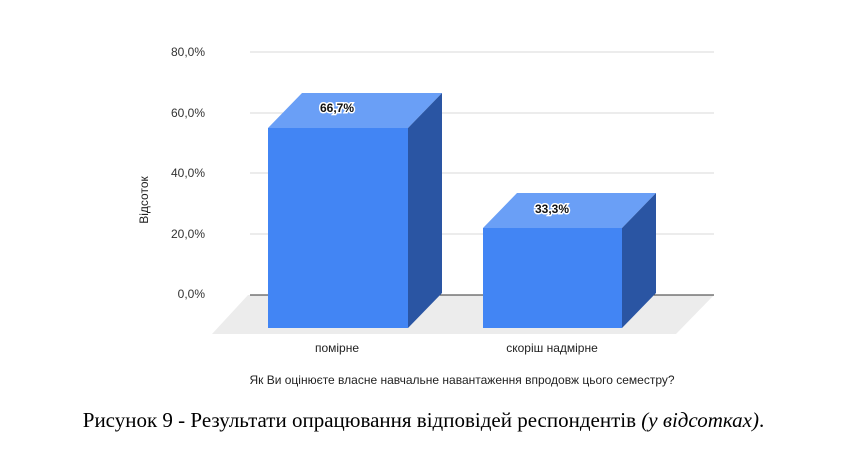 The height and width of the screenshot is (453, 847). What do you see at coordinates (337, 108) in the screenshot?
I see `bar-value-label: 66,7%` at bounding box center [337, 108].